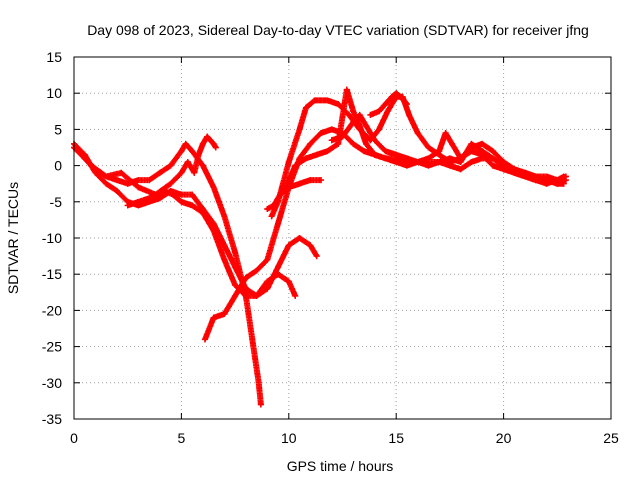  What do you see at coordinates (52, 238) in the screenshot?
I see `y-tick-label: -10` at bounding box center [52, 238].